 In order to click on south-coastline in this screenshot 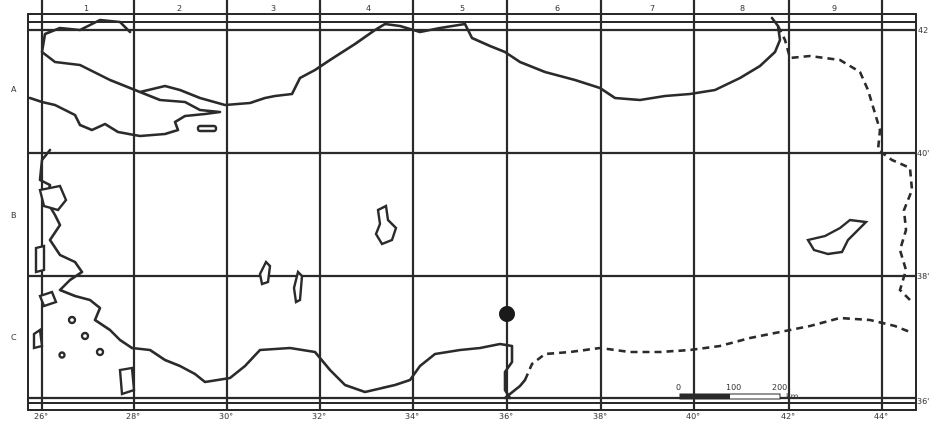, I will do `click(322, 371)`.